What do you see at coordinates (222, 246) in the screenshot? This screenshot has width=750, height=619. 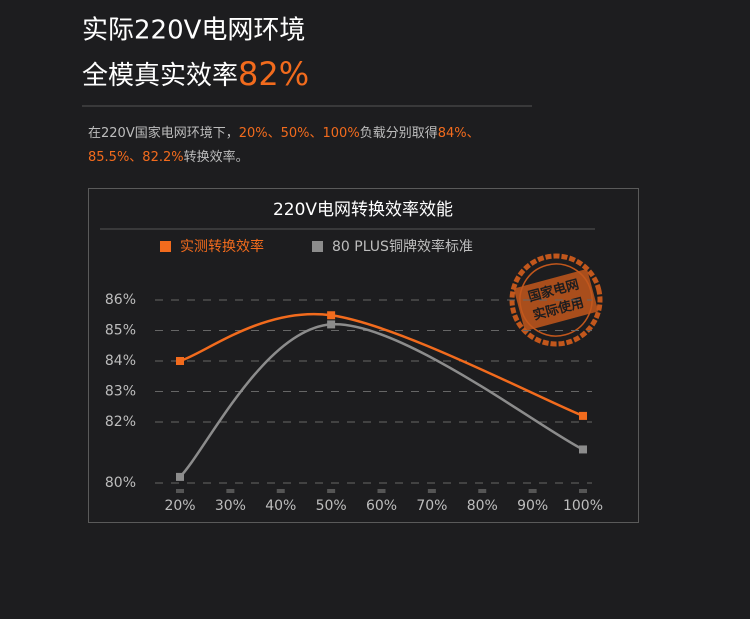 I see `legend-label: 实测转换效率` at bounding box center [222, 246].